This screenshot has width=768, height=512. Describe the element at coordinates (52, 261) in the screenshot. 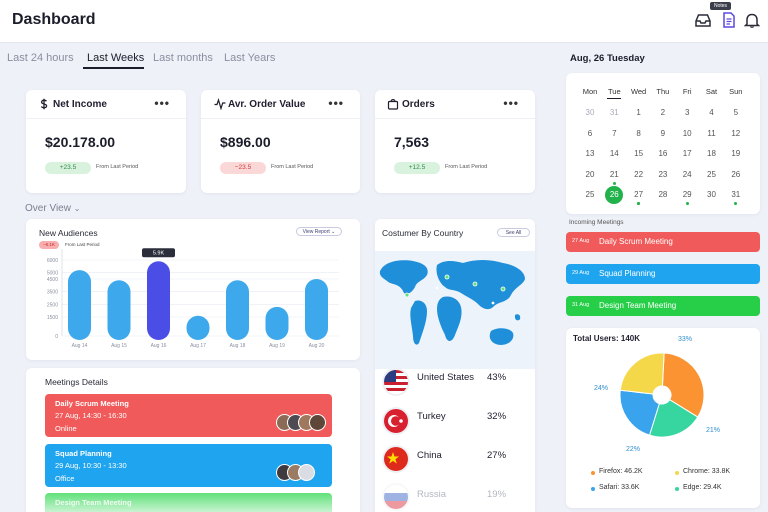

I see `y-tick-label: 6000` at that location.